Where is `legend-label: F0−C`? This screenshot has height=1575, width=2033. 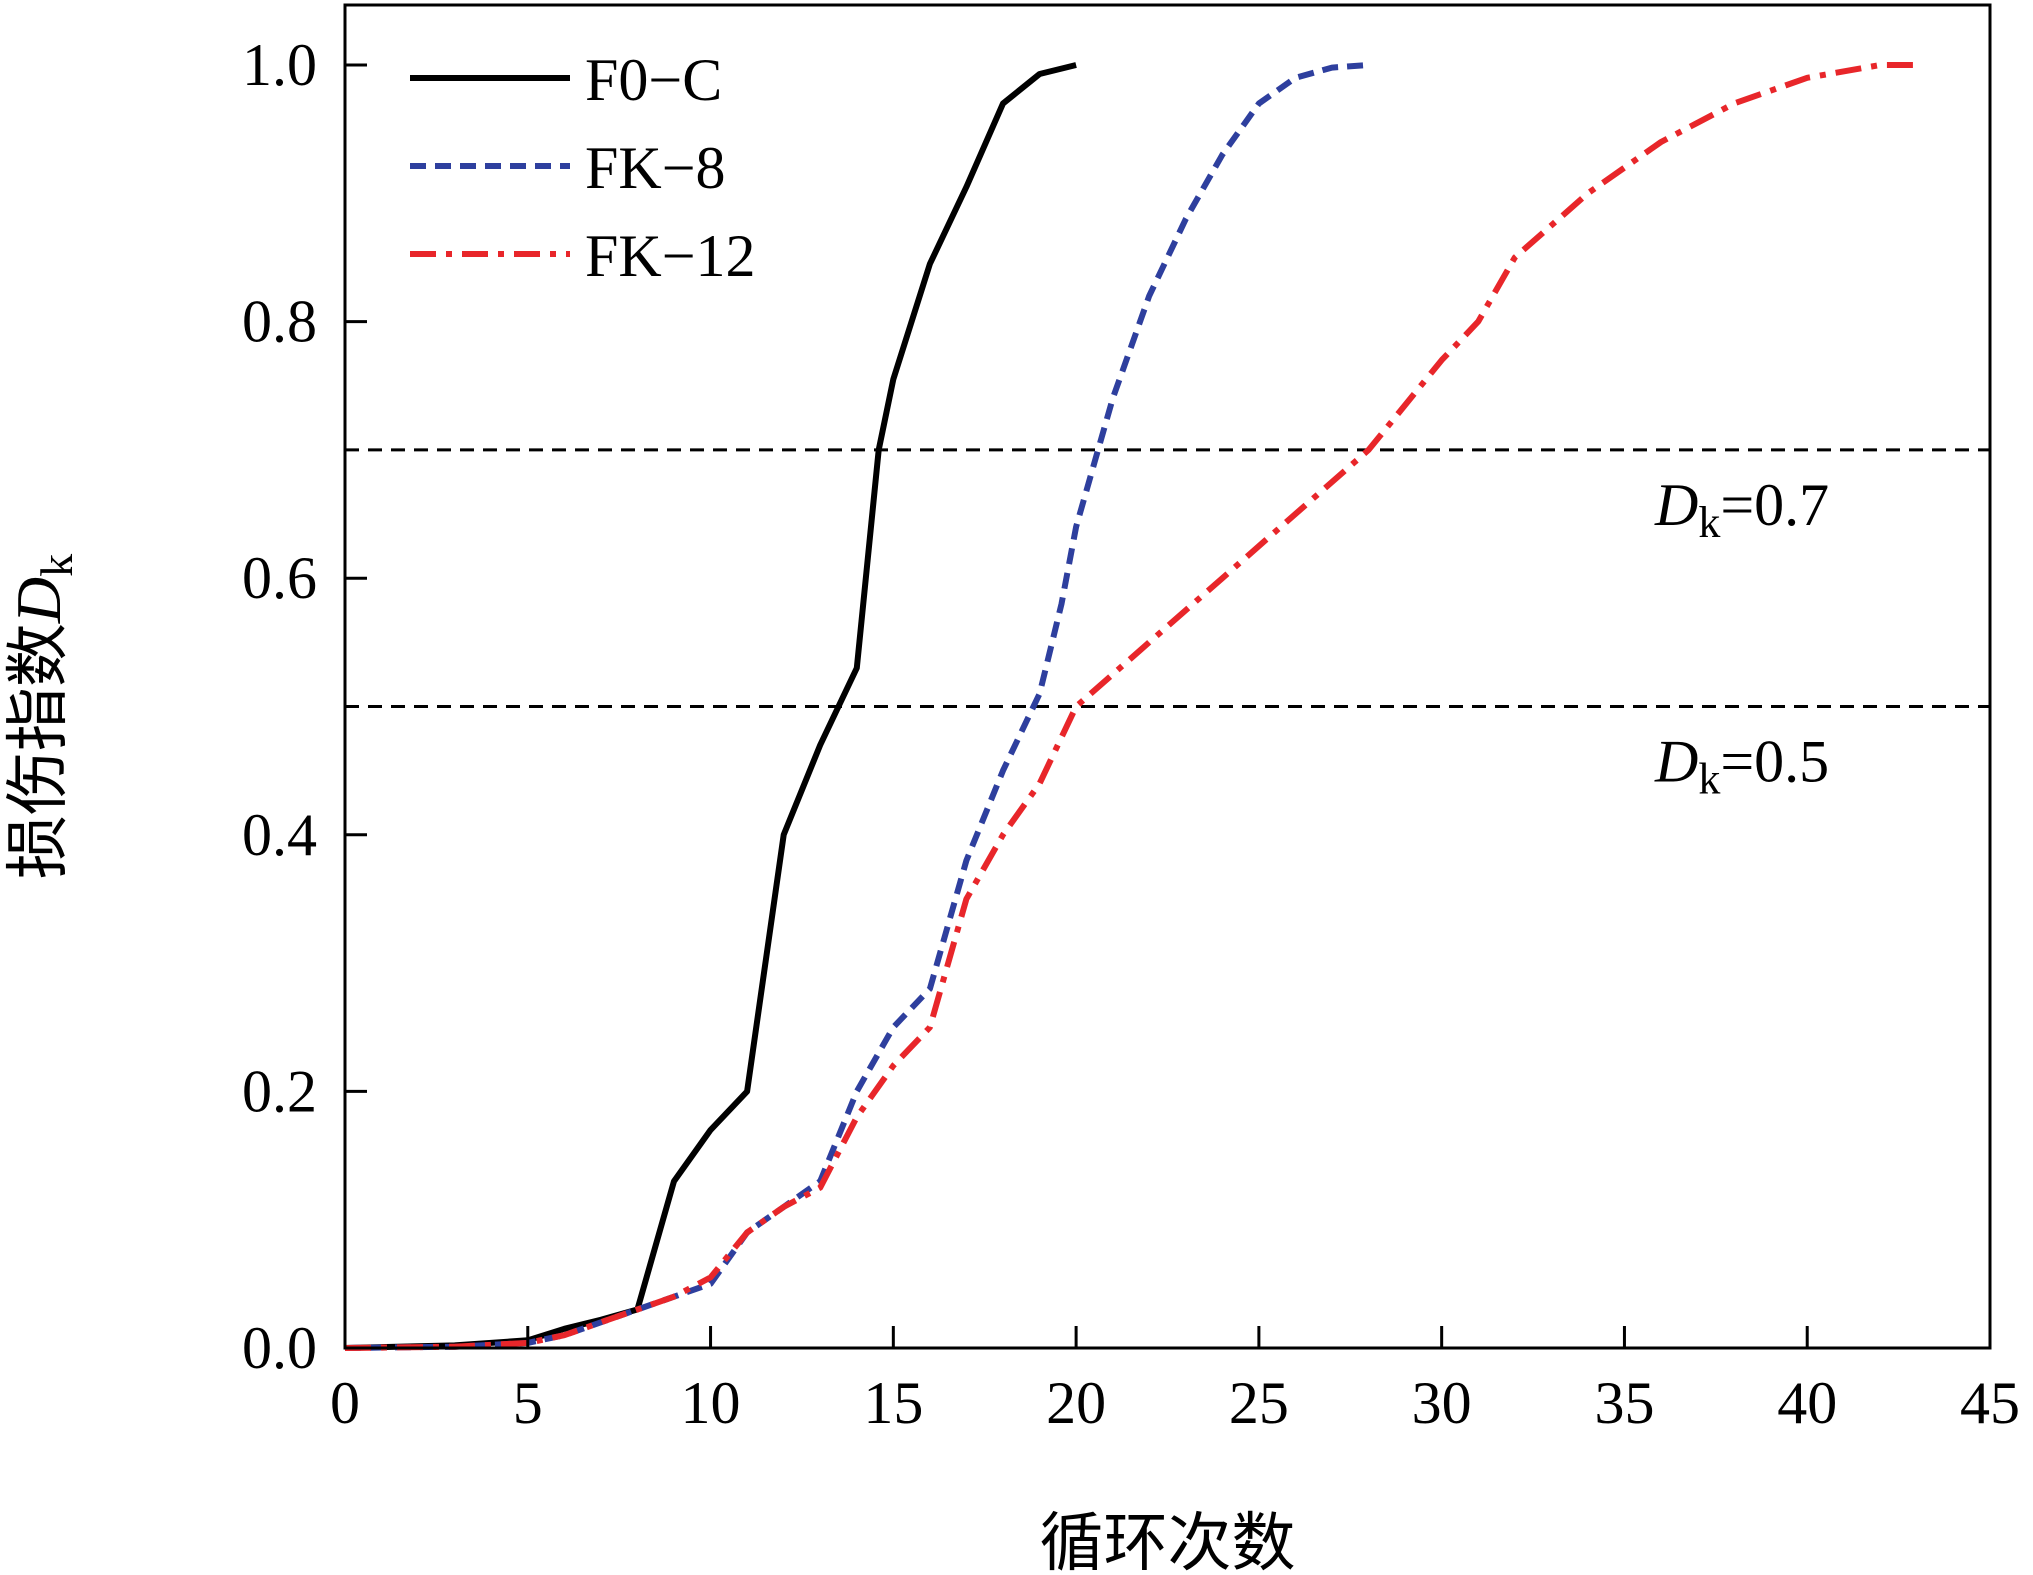 legend-label: F0−C is located at coordinates (653, 80).